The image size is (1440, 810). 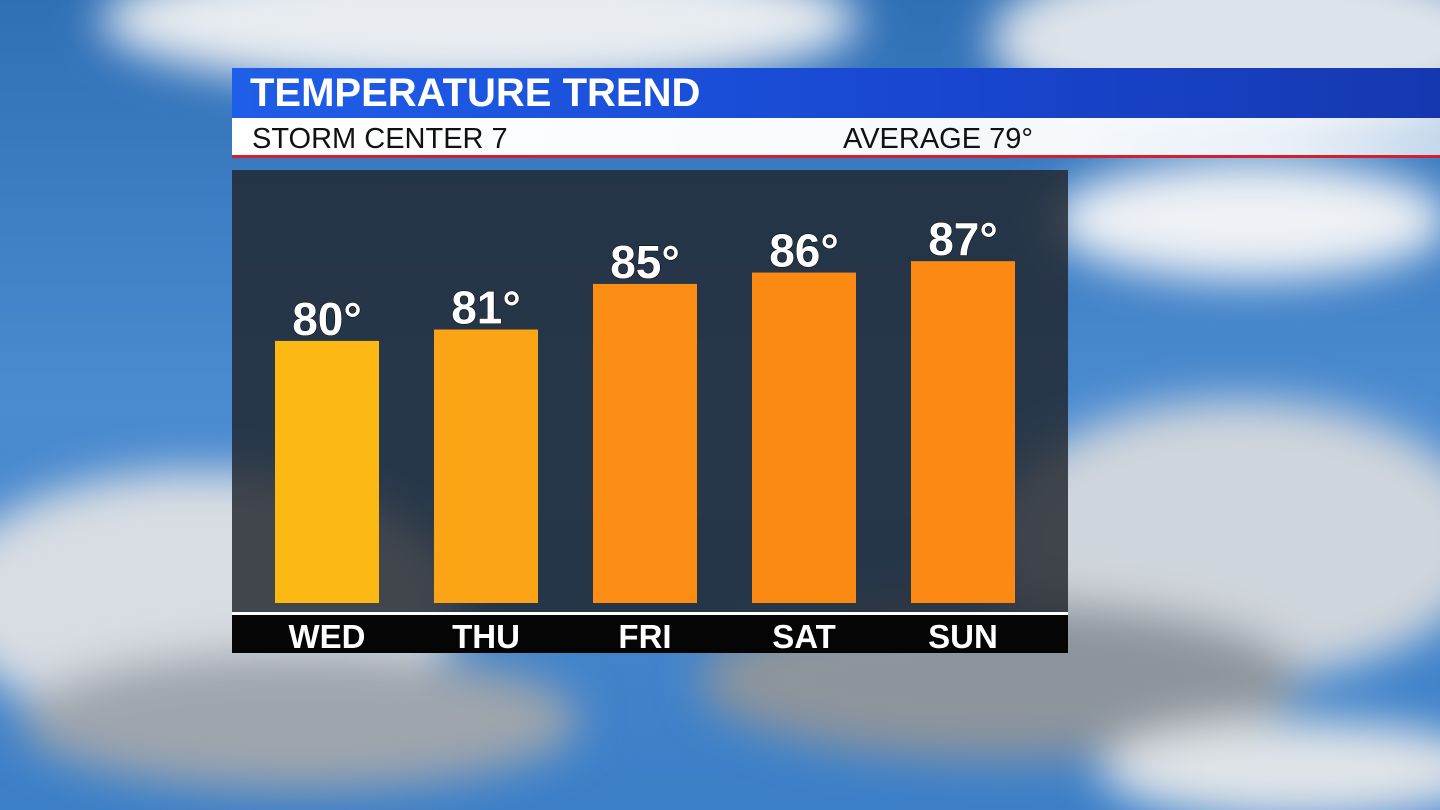 I want to click on value-label: 86°, so click(x=804, y=251).